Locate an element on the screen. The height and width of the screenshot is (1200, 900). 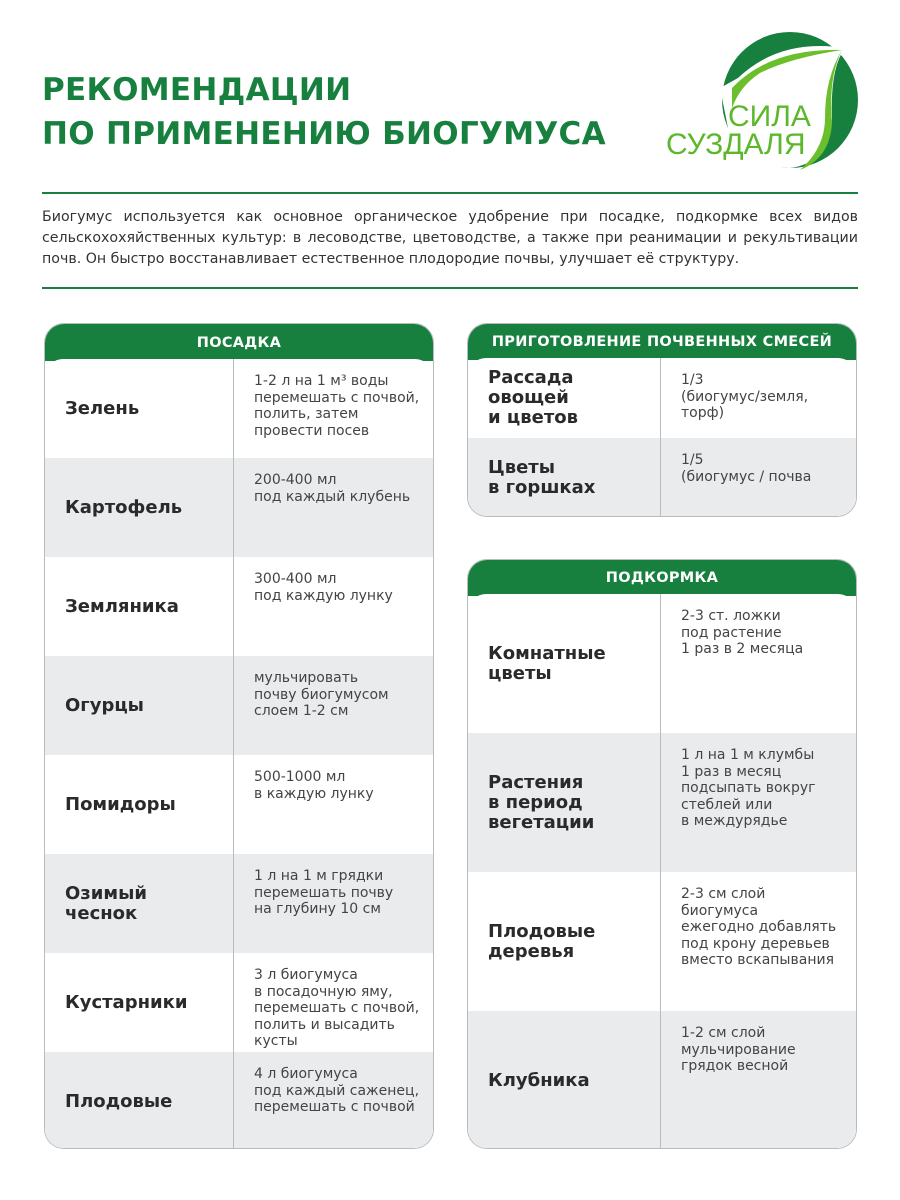
dosage: 1/5 (биогумус / почва is located at coordinates (746, 468).